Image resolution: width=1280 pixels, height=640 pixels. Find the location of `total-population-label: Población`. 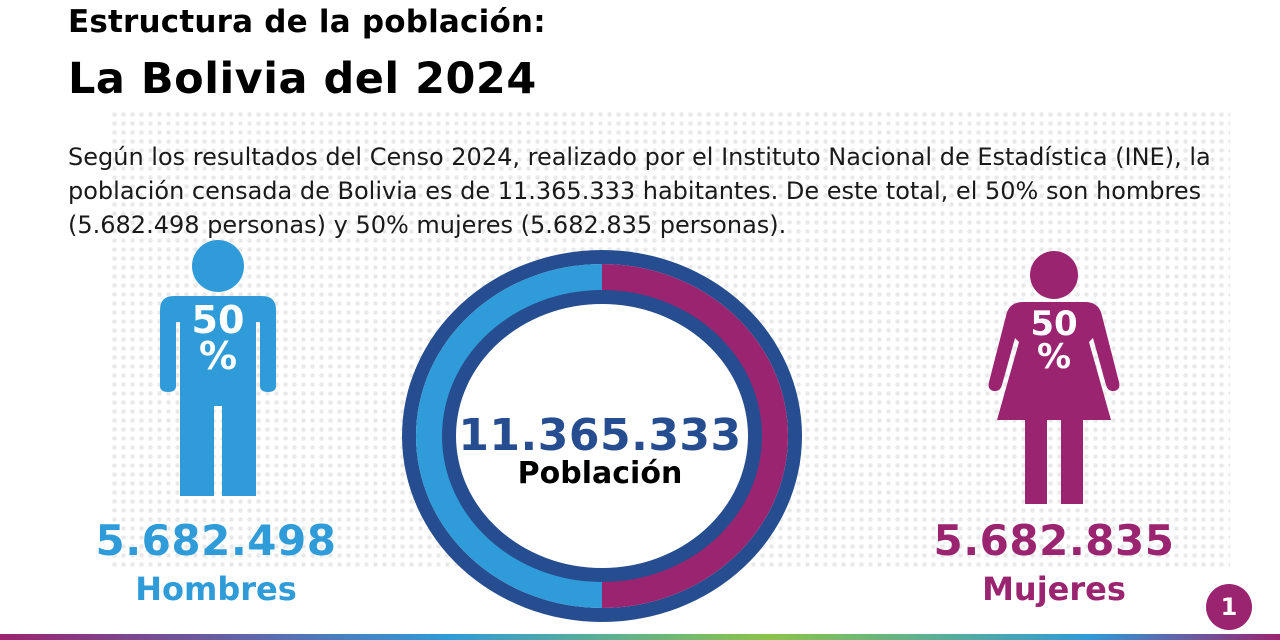

total-population-label: Población is located at coordinates (600, 473).